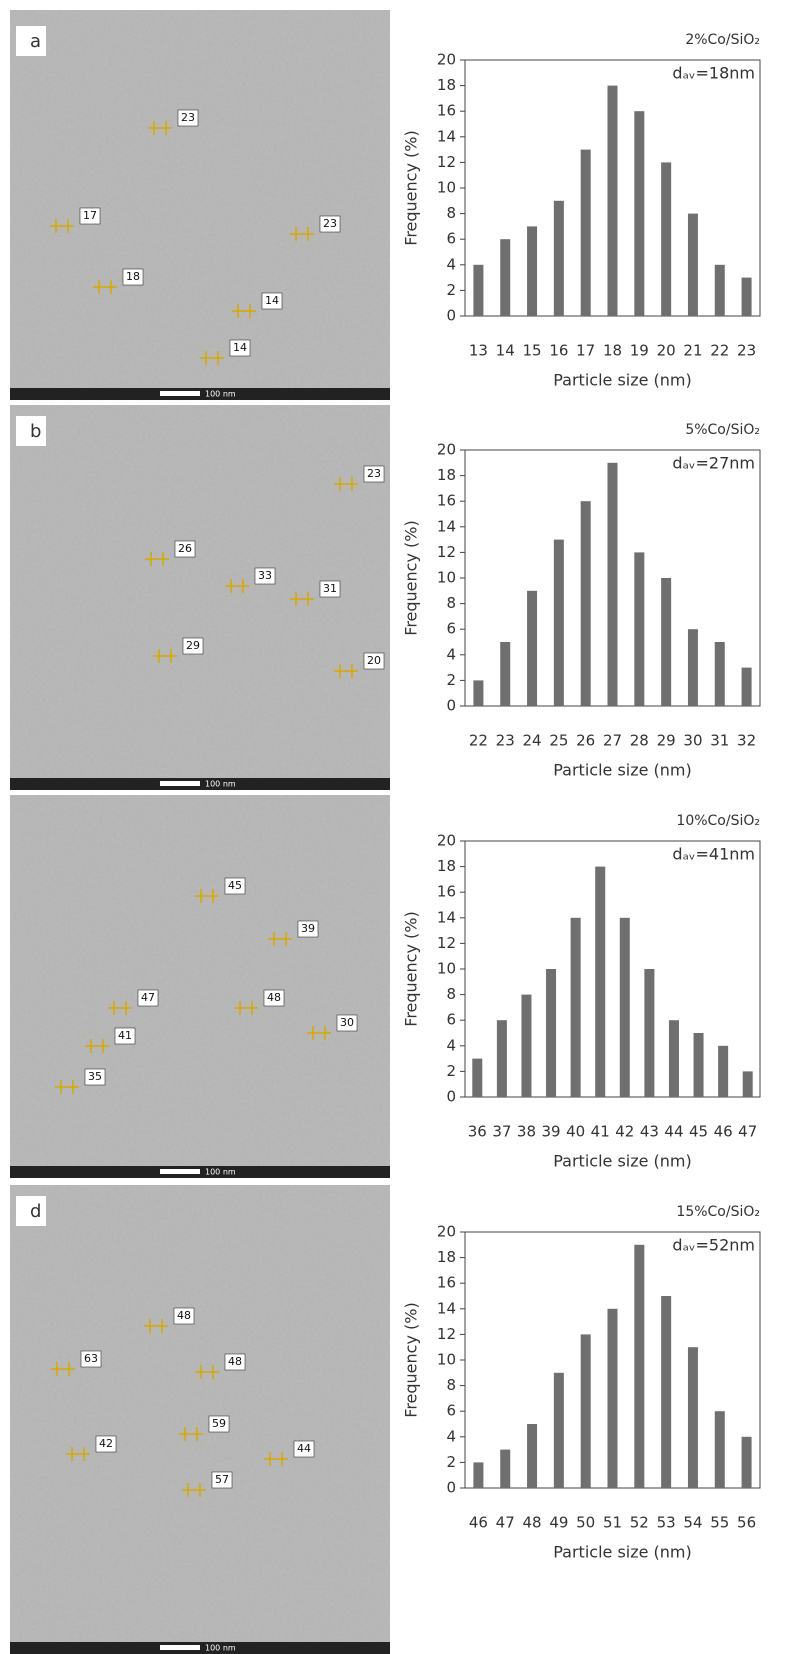  I want to click on tem-texture, so click(200, 205).